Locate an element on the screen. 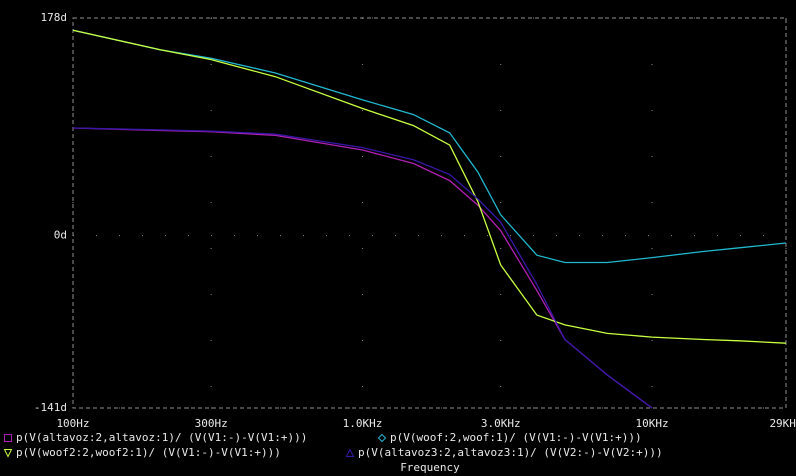 This screenshot has height=476, width=796. x-tick-label: 100Hz is located at coordinates (72, 423).